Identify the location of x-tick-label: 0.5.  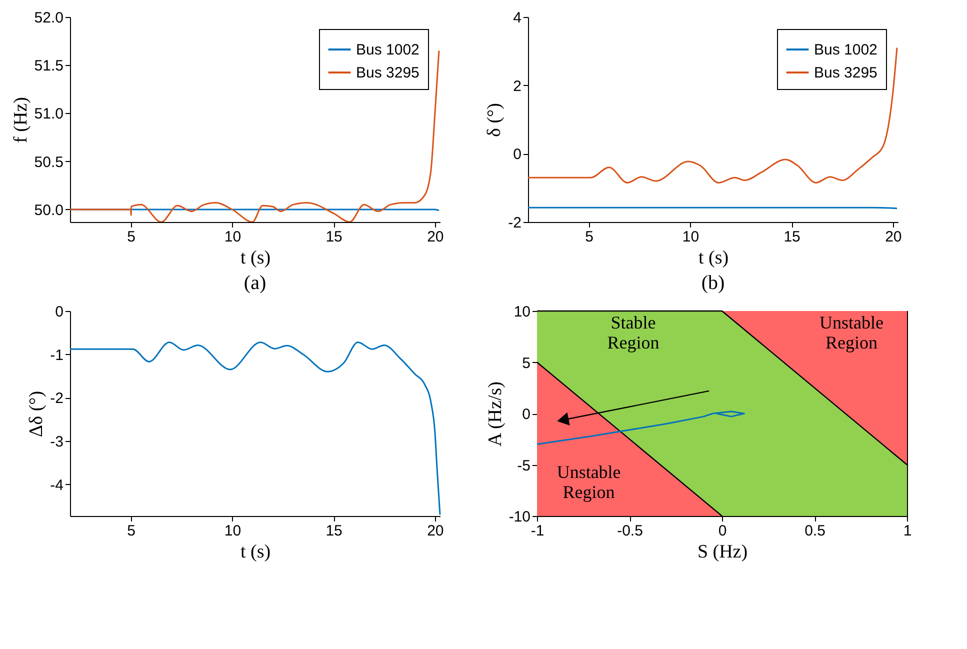
(815, 531).